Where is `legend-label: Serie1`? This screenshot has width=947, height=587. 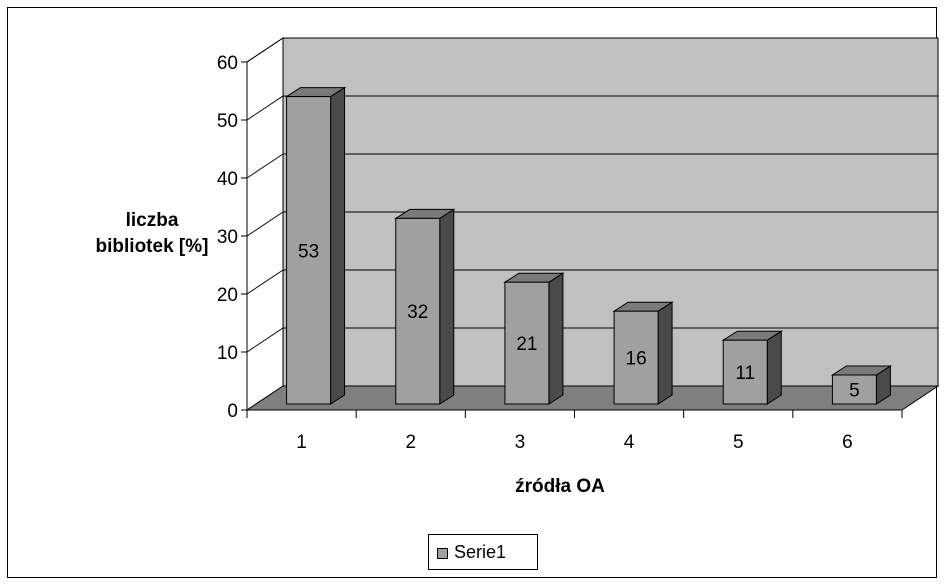
legend-label: Serie1 is located at coordinates (480, 552).